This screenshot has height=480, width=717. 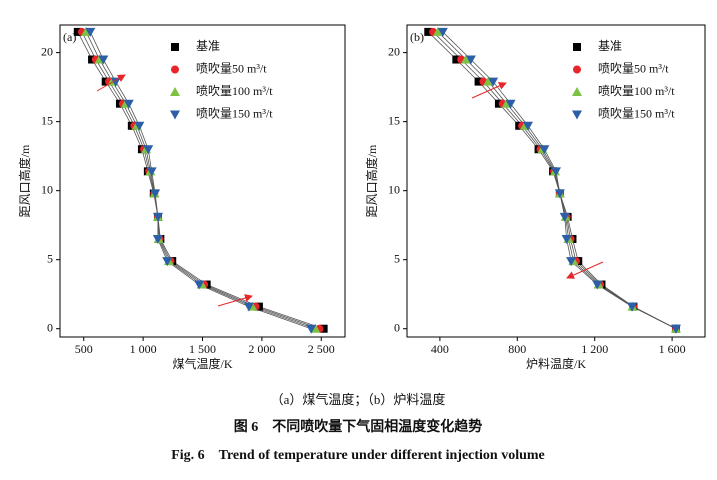 I want to click on x-axis-label: 炉料温度/K, so click(x=556, y=363).